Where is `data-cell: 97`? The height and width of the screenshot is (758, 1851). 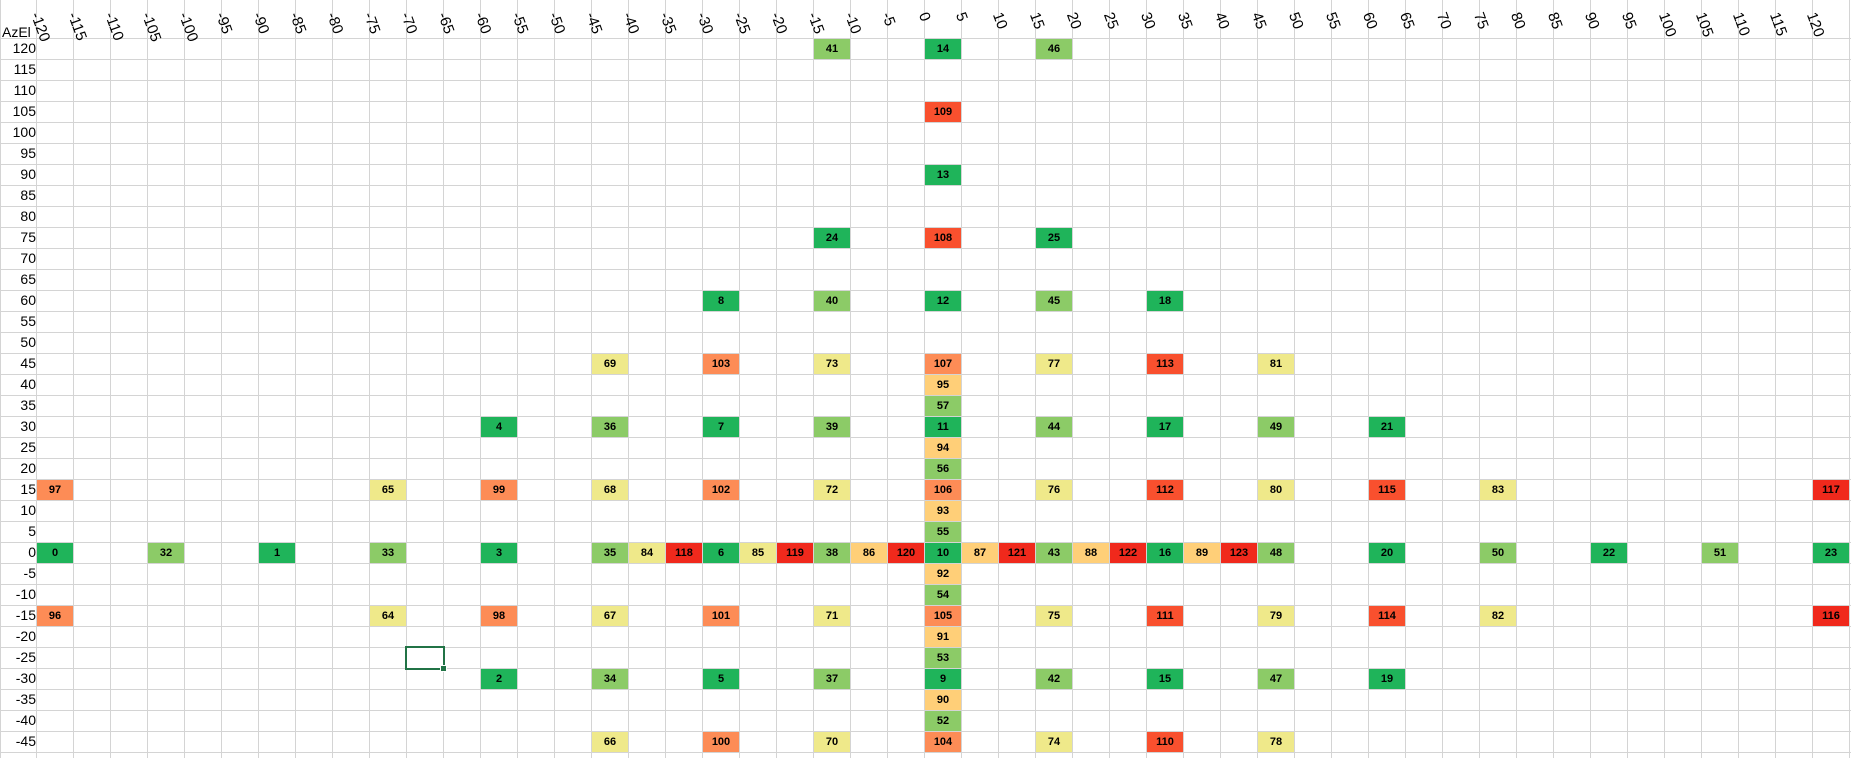
data-cell: 97 is located at coordinates (55, 490).